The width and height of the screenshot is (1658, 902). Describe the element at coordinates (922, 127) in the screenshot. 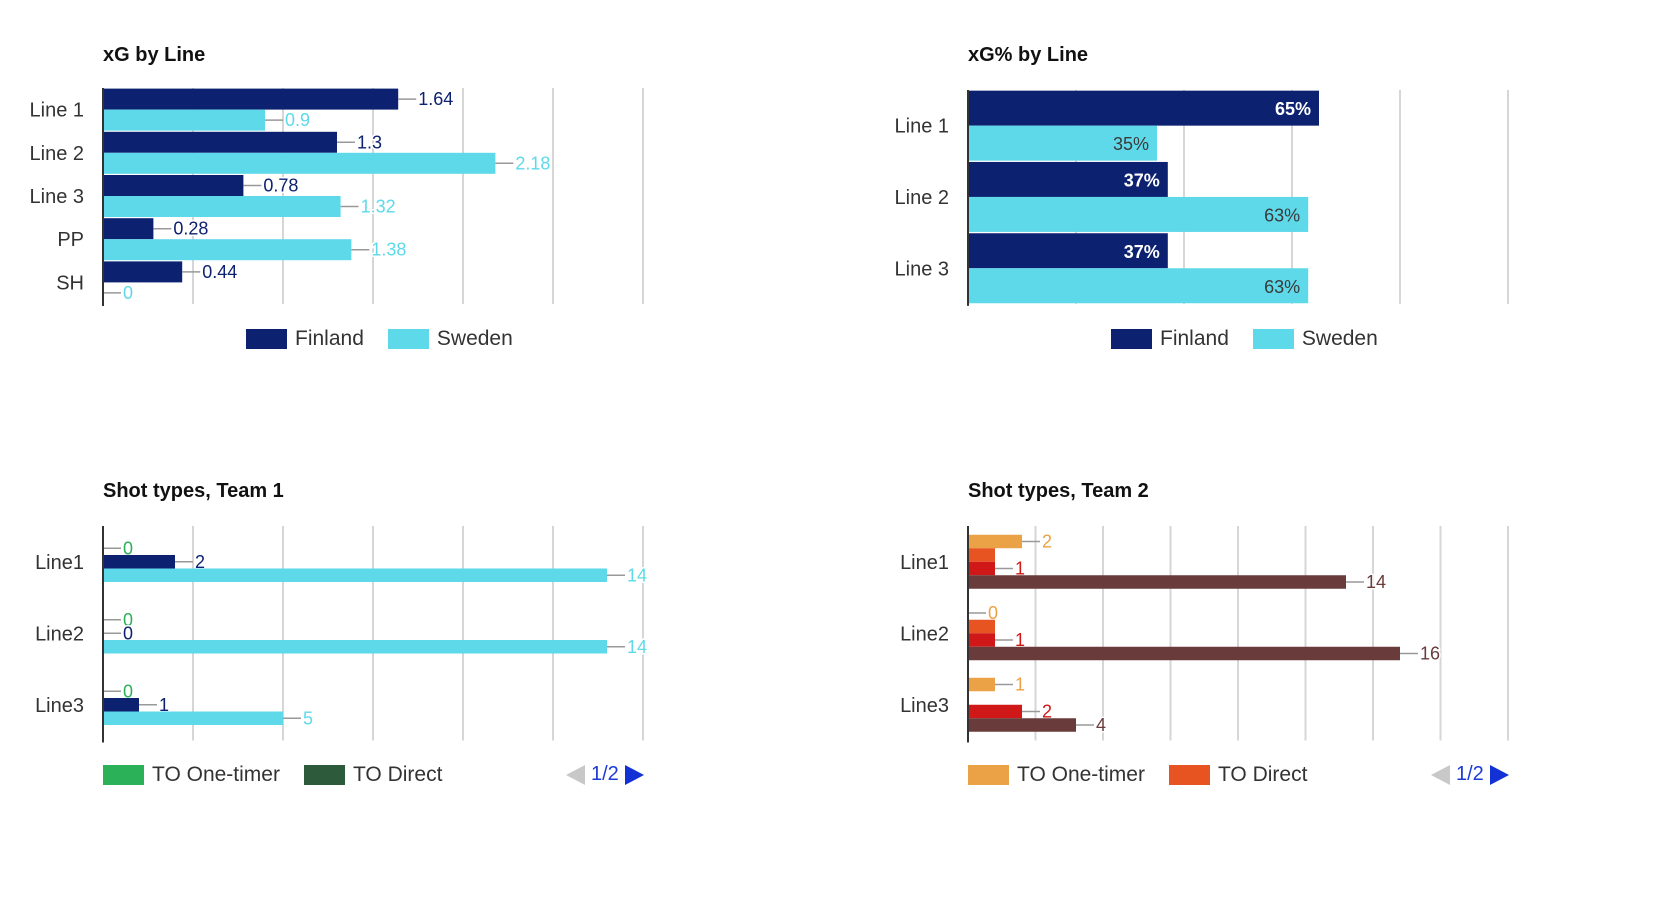

I see `category-label: Line 1` at that location.